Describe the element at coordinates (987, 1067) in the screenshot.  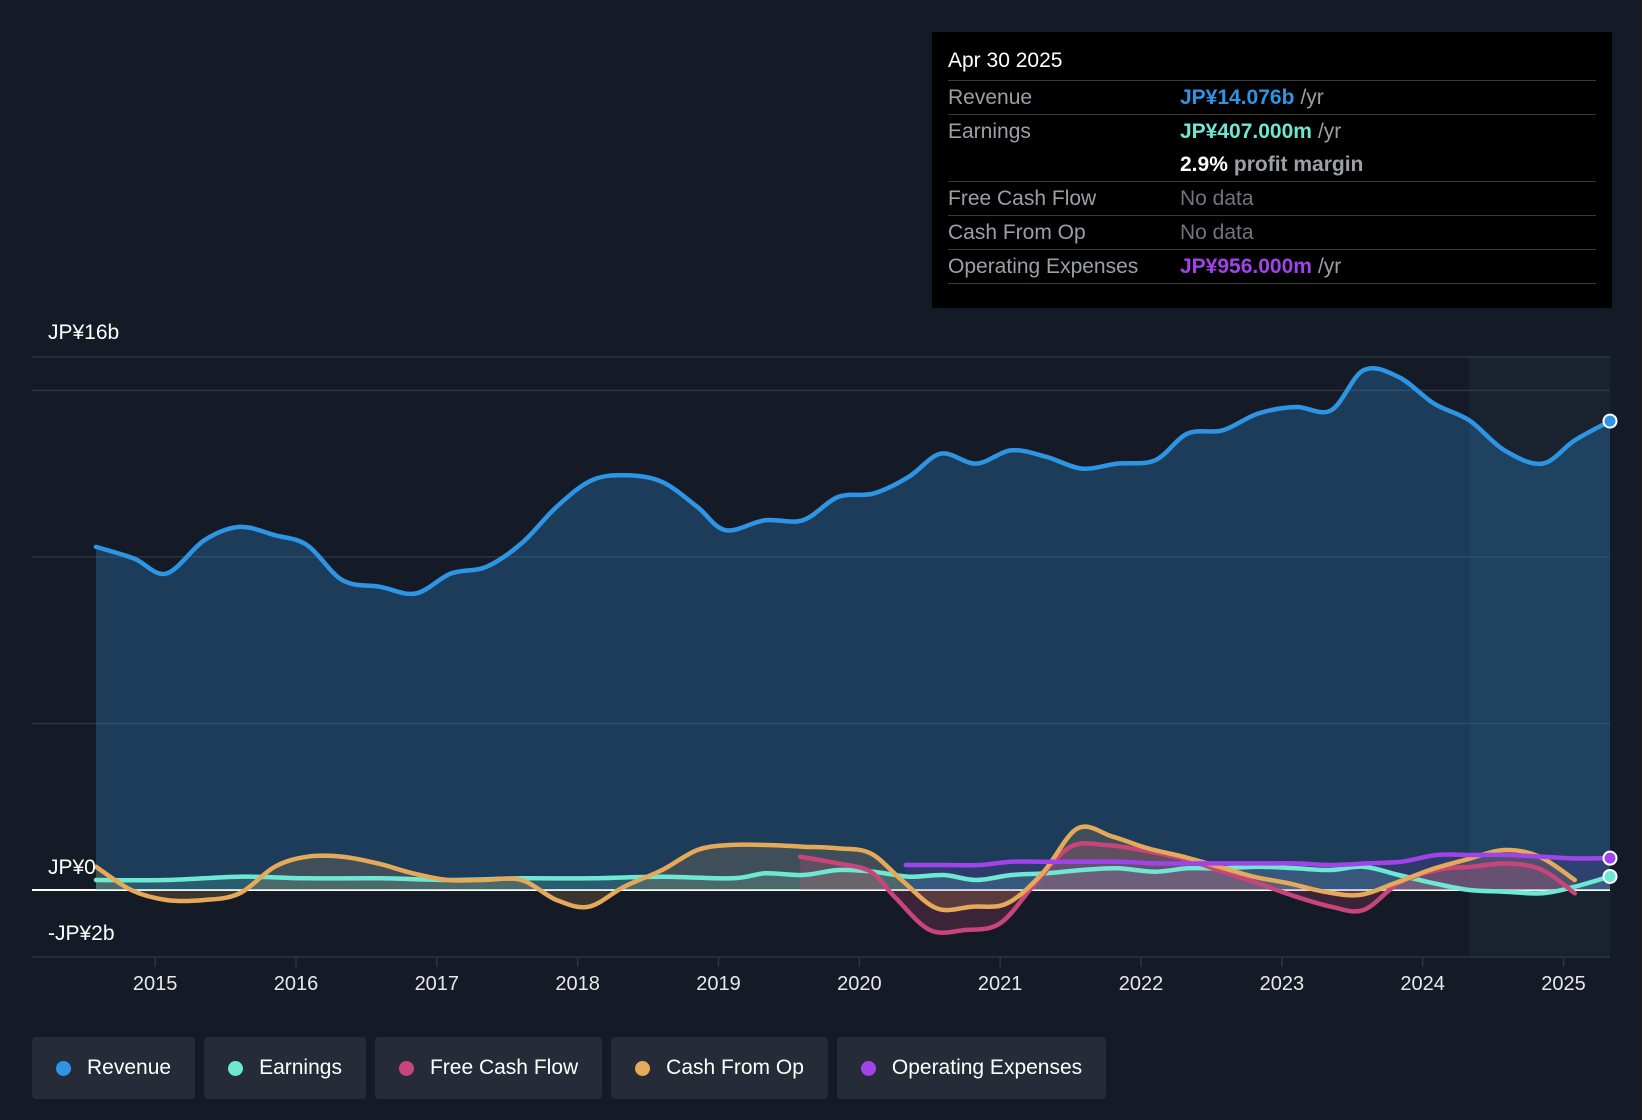
I see `legend-label: Operating Expenses` at that location.